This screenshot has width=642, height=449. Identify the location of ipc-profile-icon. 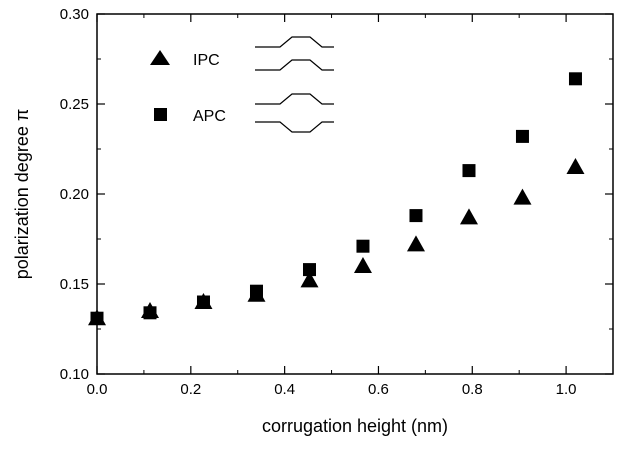
(294, 53).